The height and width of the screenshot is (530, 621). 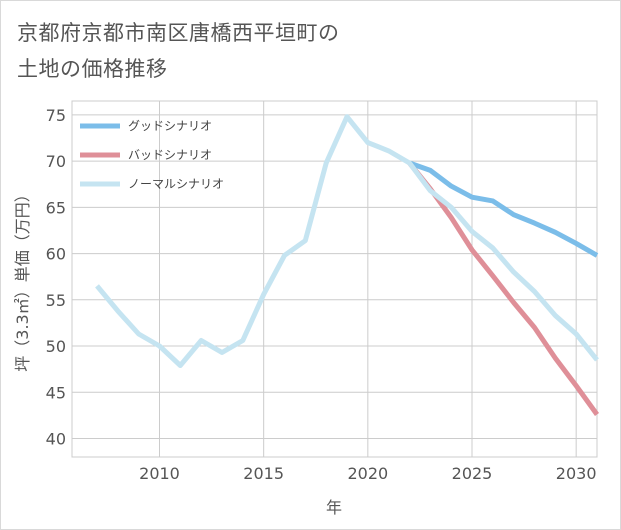 I want to click on legend-label: グッドシナリオ, so click(x=170, y=126).